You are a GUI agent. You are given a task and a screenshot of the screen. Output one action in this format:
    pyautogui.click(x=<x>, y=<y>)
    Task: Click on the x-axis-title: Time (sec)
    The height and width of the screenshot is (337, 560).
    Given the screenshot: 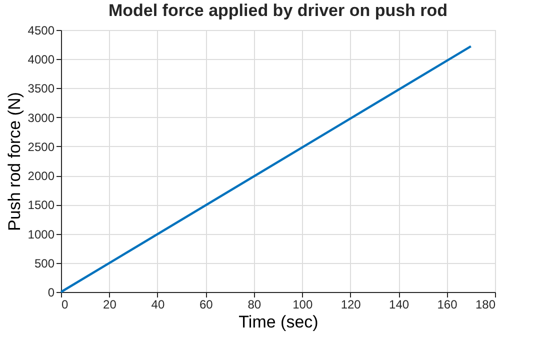 What is the action you would take?
    pyautogui.click(x=278, y=322)
    